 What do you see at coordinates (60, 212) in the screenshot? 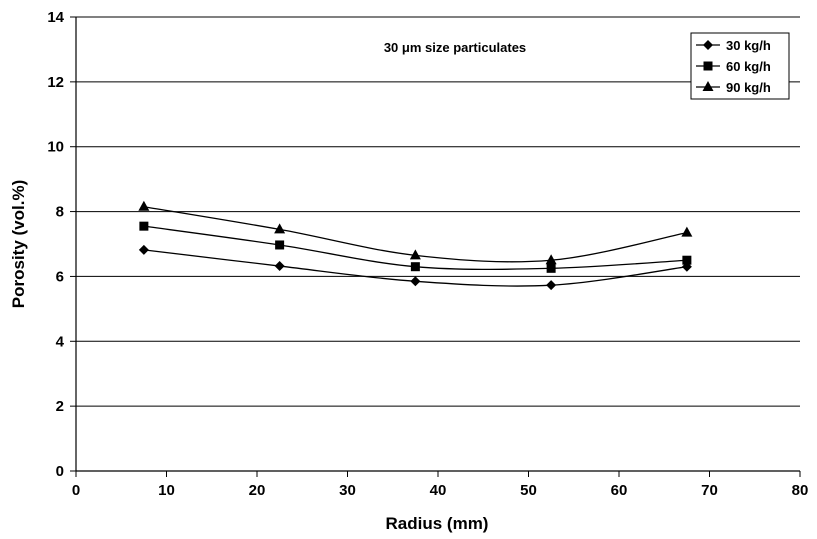
I see `y-tick-label-8: 8` at bounding box center [60, 212].